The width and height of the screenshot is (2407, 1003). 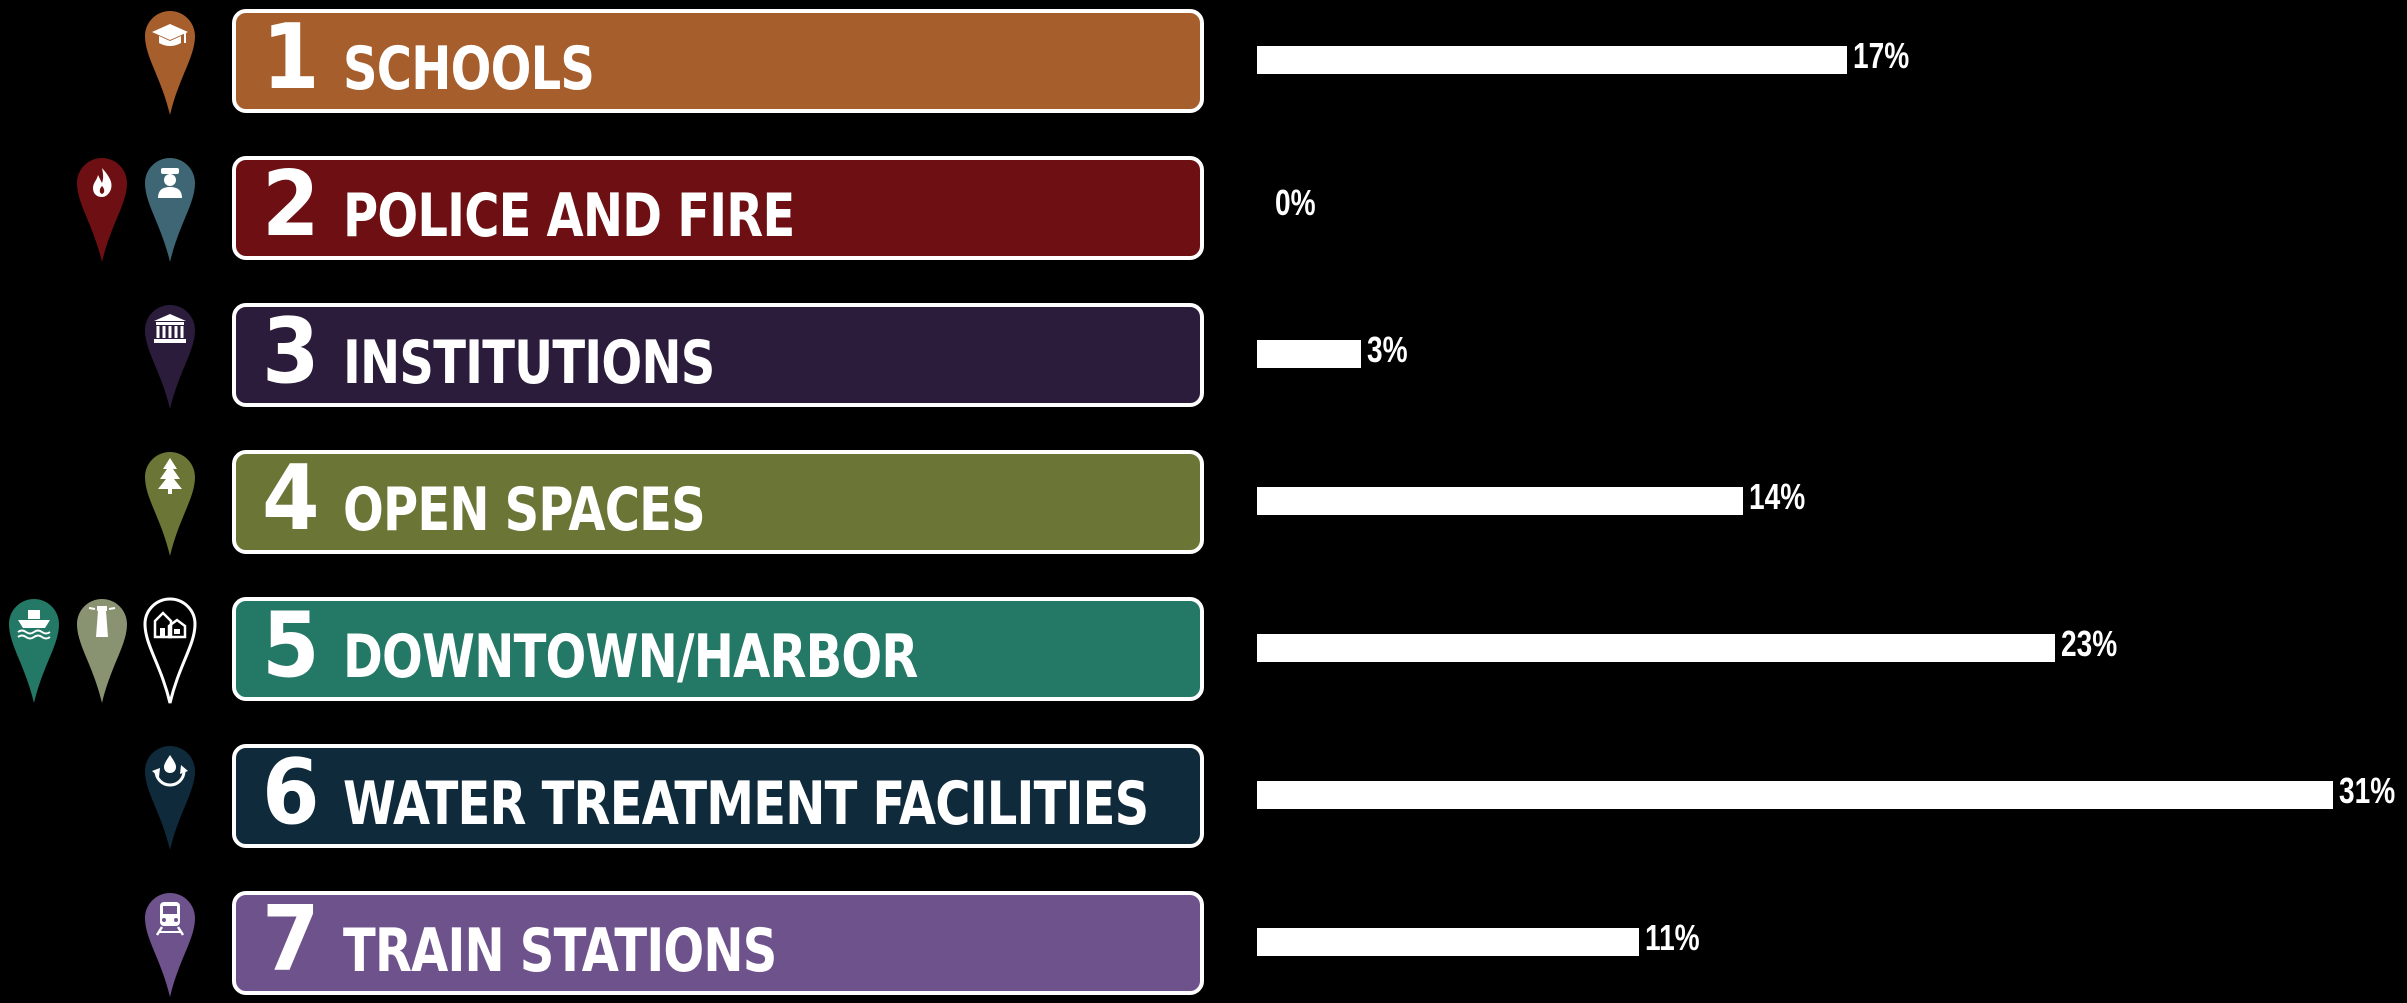 I want to click on category-label: DOWNTOWN/HARBOR, so click(x=630, y=657).